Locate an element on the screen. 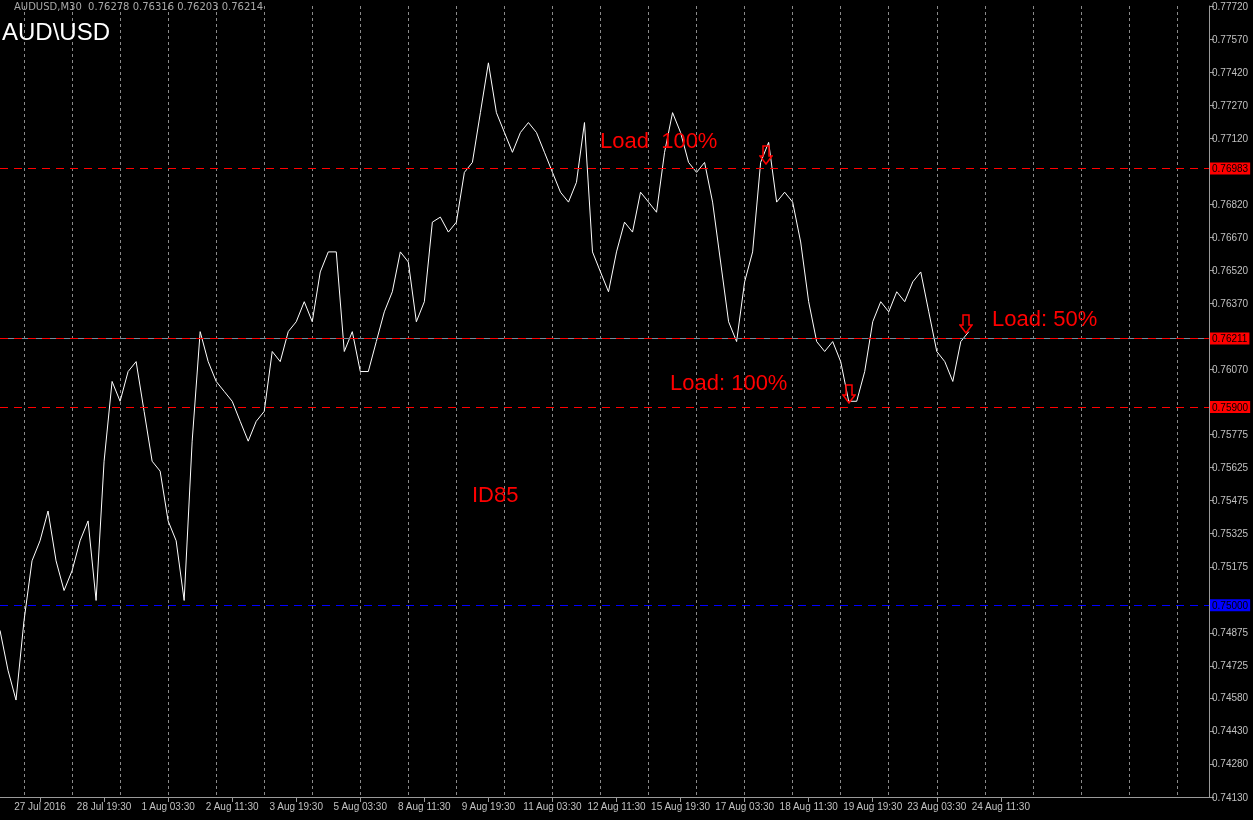  ref-line-label: 0.76983 is located at coordinates (1230, 168).